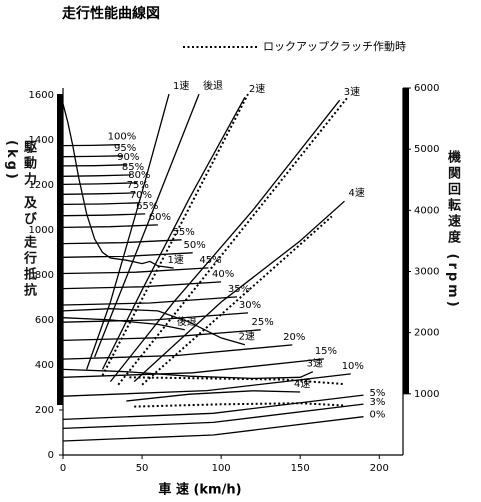  I want to click on x-tick-label: 50, so click(142, 468).